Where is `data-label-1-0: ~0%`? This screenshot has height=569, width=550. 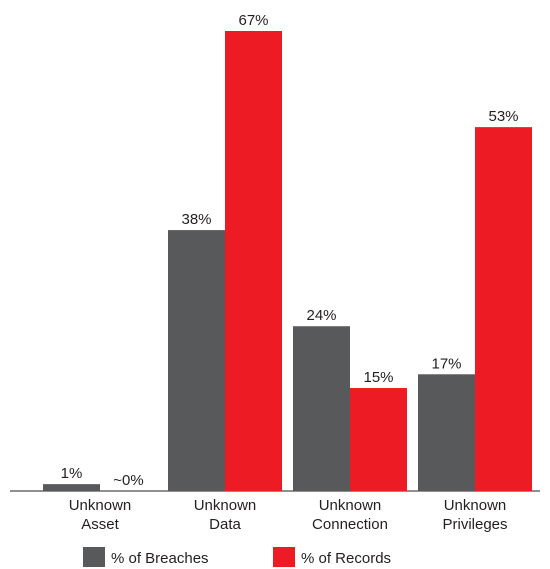 data-label-1-0: ~0% is located at coordinates (128, 480).